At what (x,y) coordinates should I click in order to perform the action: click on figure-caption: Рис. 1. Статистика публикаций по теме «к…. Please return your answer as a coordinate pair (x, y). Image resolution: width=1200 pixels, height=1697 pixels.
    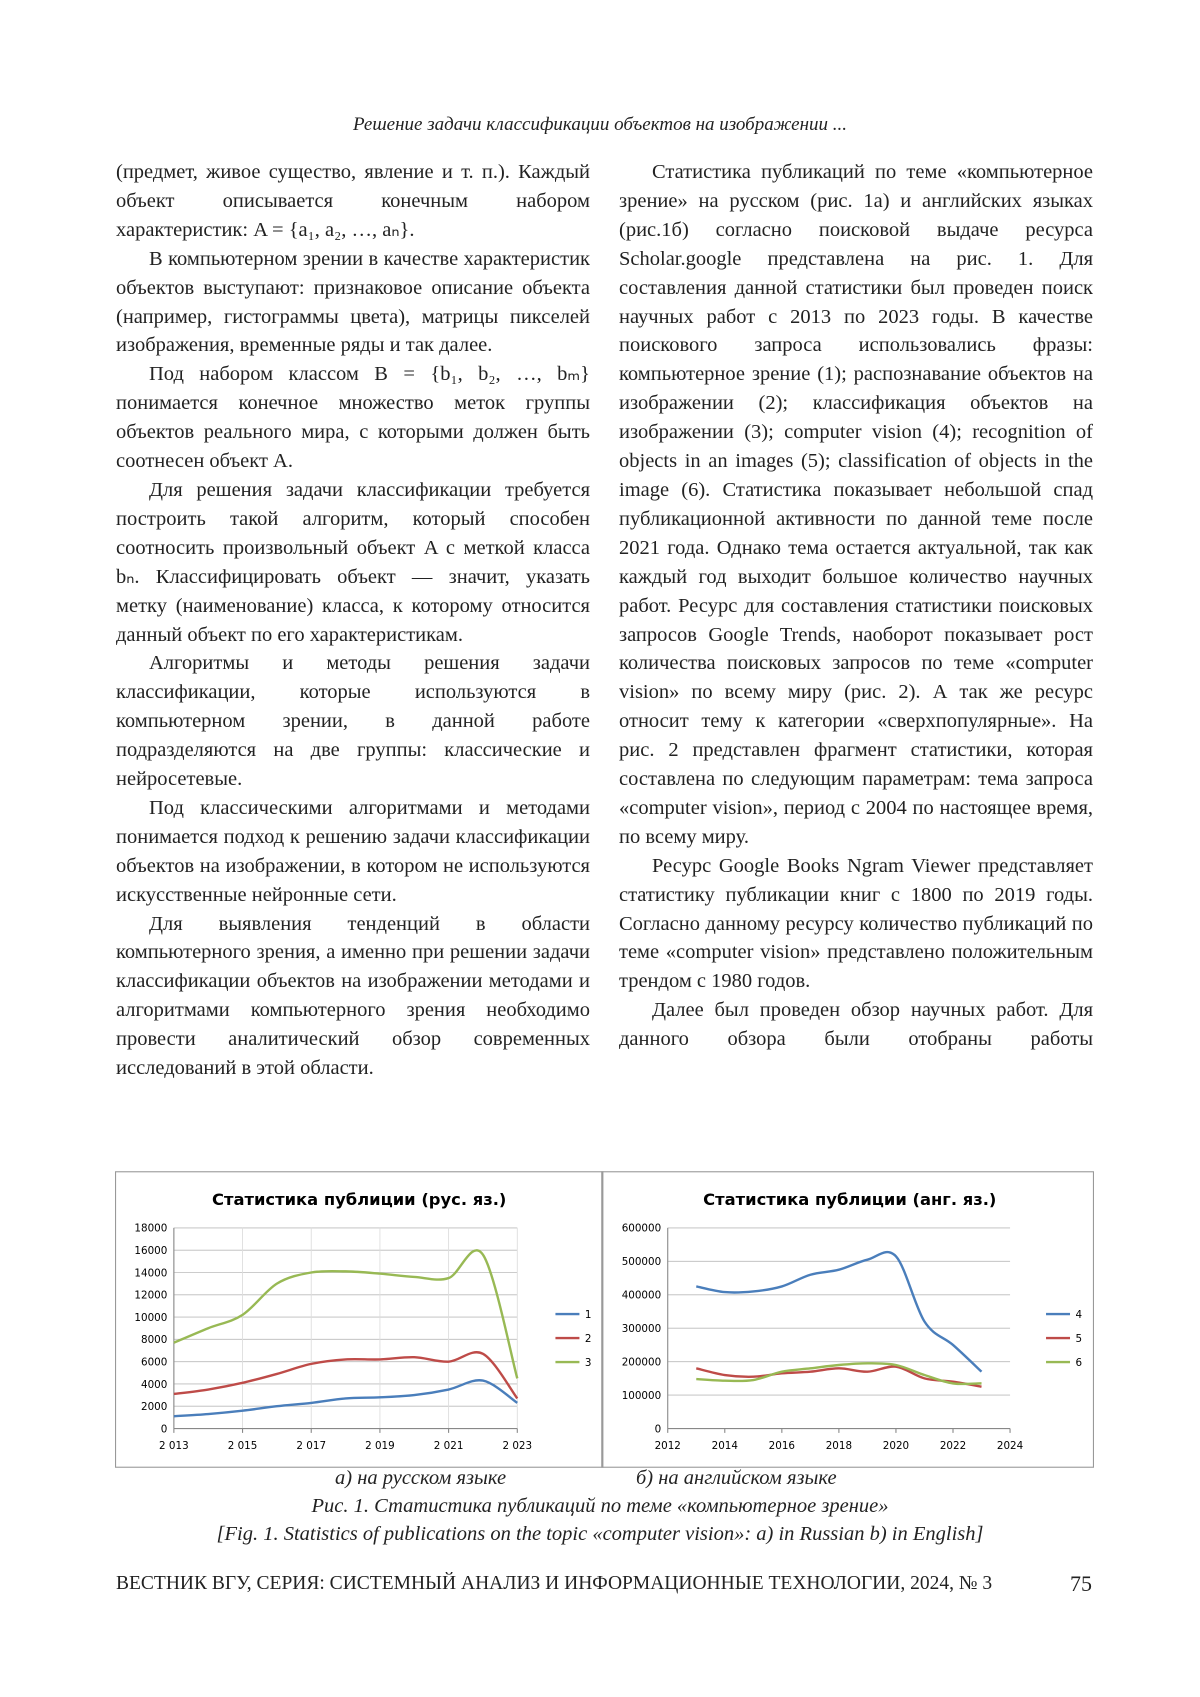
    Looking at the image, I should click on (600, 1506).